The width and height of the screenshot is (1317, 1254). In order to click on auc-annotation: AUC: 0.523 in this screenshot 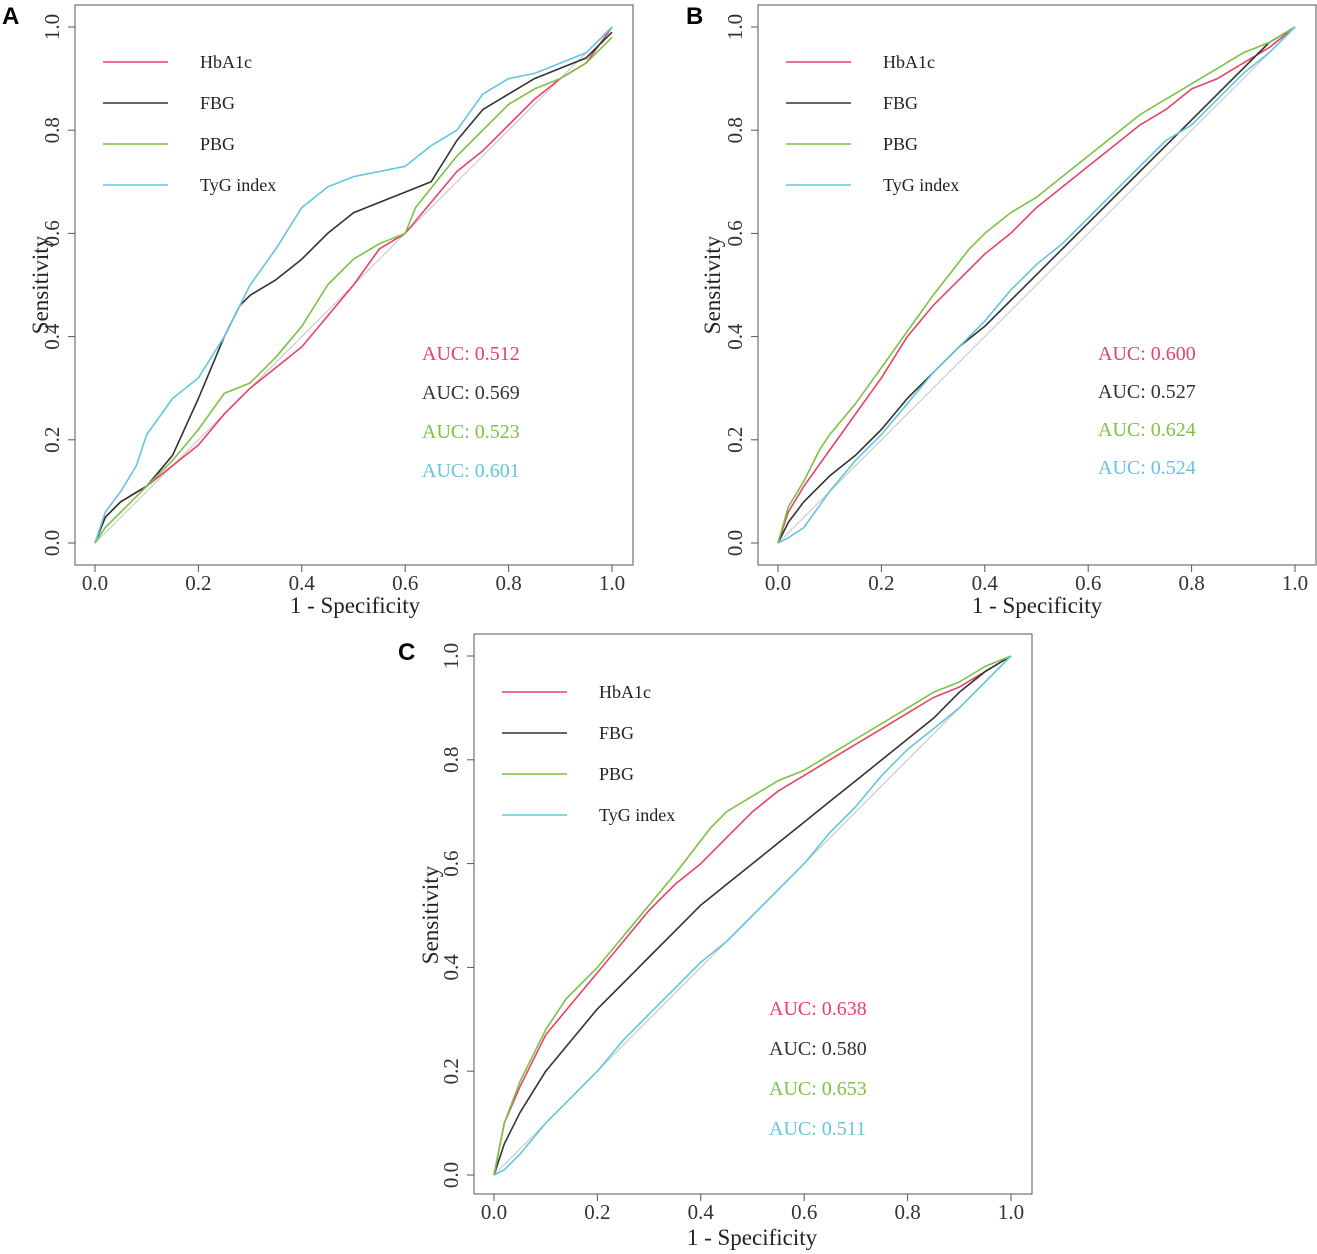, I will do `click(471, 432)`.